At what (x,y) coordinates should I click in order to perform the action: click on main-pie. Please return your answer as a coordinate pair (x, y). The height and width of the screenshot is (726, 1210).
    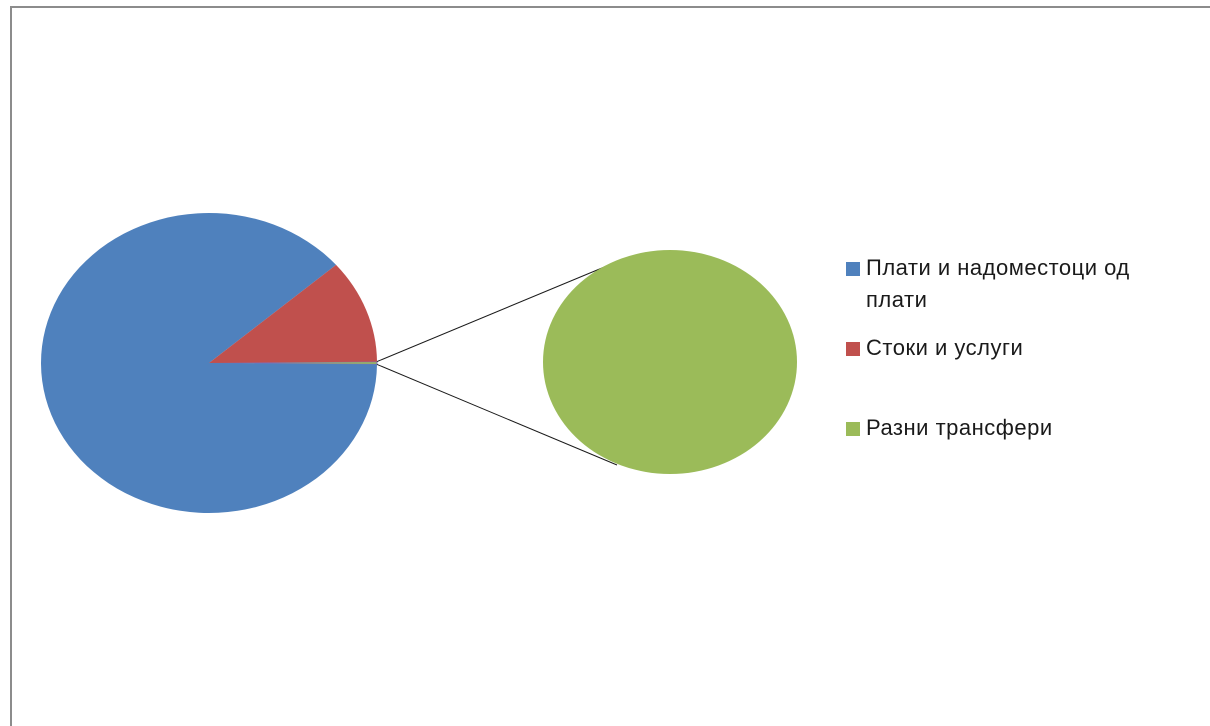
    Looking at the image, I should click on (209, 362).